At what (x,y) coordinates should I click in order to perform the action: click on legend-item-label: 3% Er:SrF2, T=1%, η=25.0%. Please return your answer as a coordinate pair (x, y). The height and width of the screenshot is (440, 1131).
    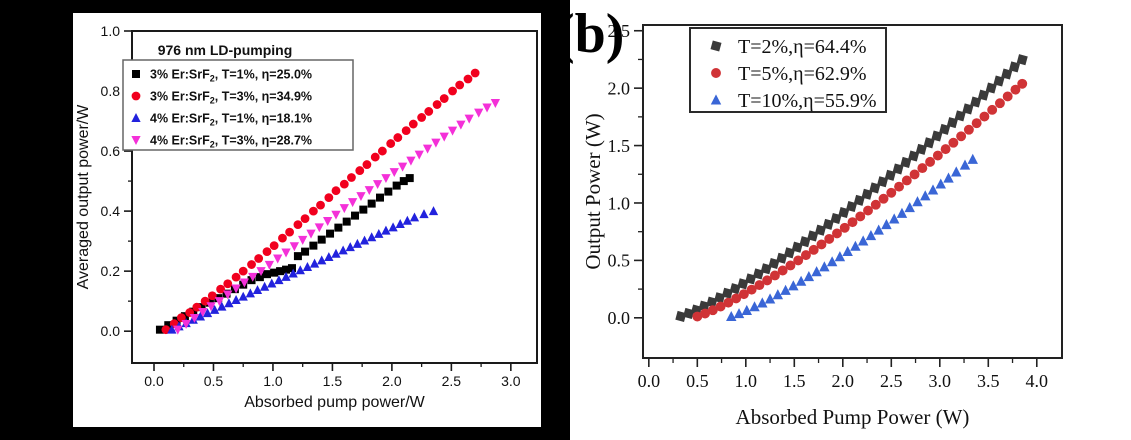
    Looking at the image, I should click on (231, 75).